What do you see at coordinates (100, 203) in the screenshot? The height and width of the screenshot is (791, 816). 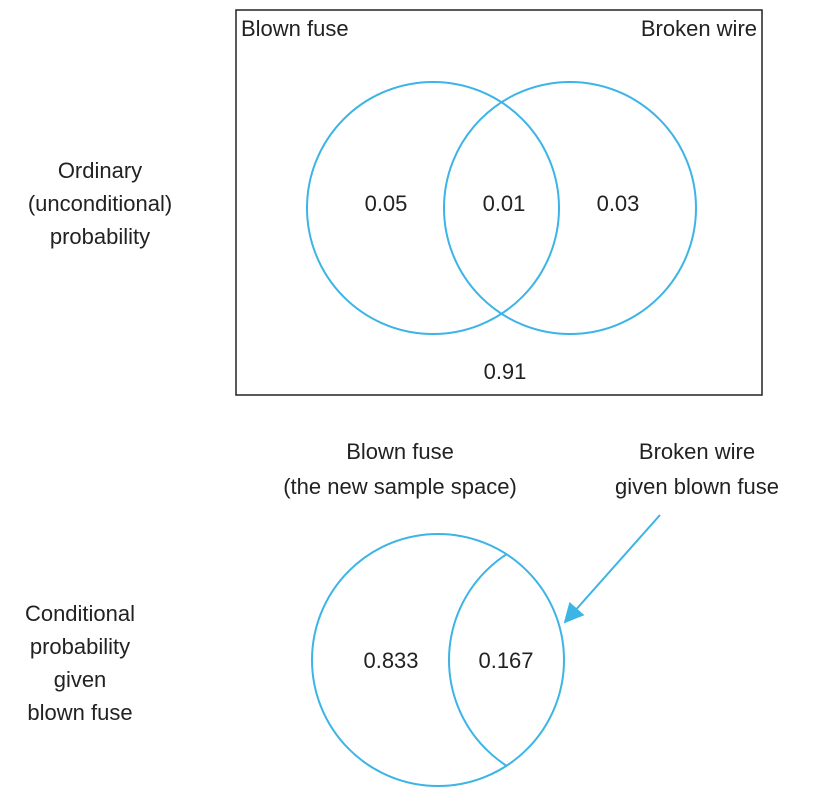 I see `side-label: (unconditional)` at bounding box center [100, 203].